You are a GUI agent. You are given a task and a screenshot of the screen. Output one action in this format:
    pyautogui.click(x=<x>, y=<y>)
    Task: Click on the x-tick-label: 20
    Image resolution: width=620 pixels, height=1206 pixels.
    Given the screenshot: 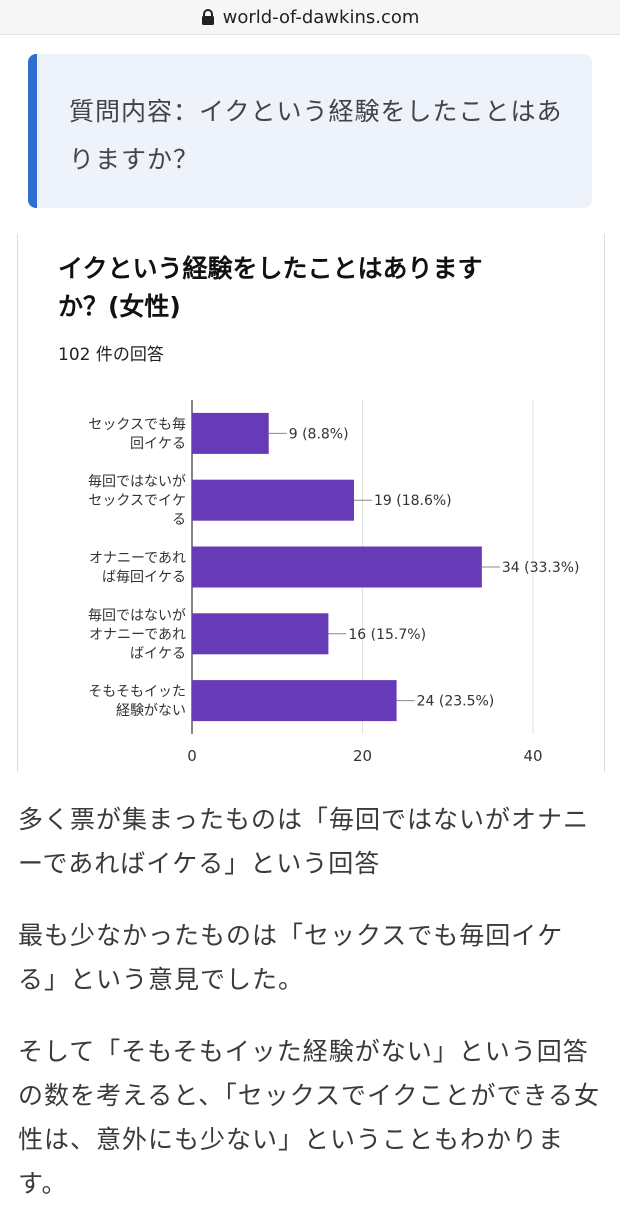 What is the action you would take?
    pyautogui.click(x=362, y=756)
    